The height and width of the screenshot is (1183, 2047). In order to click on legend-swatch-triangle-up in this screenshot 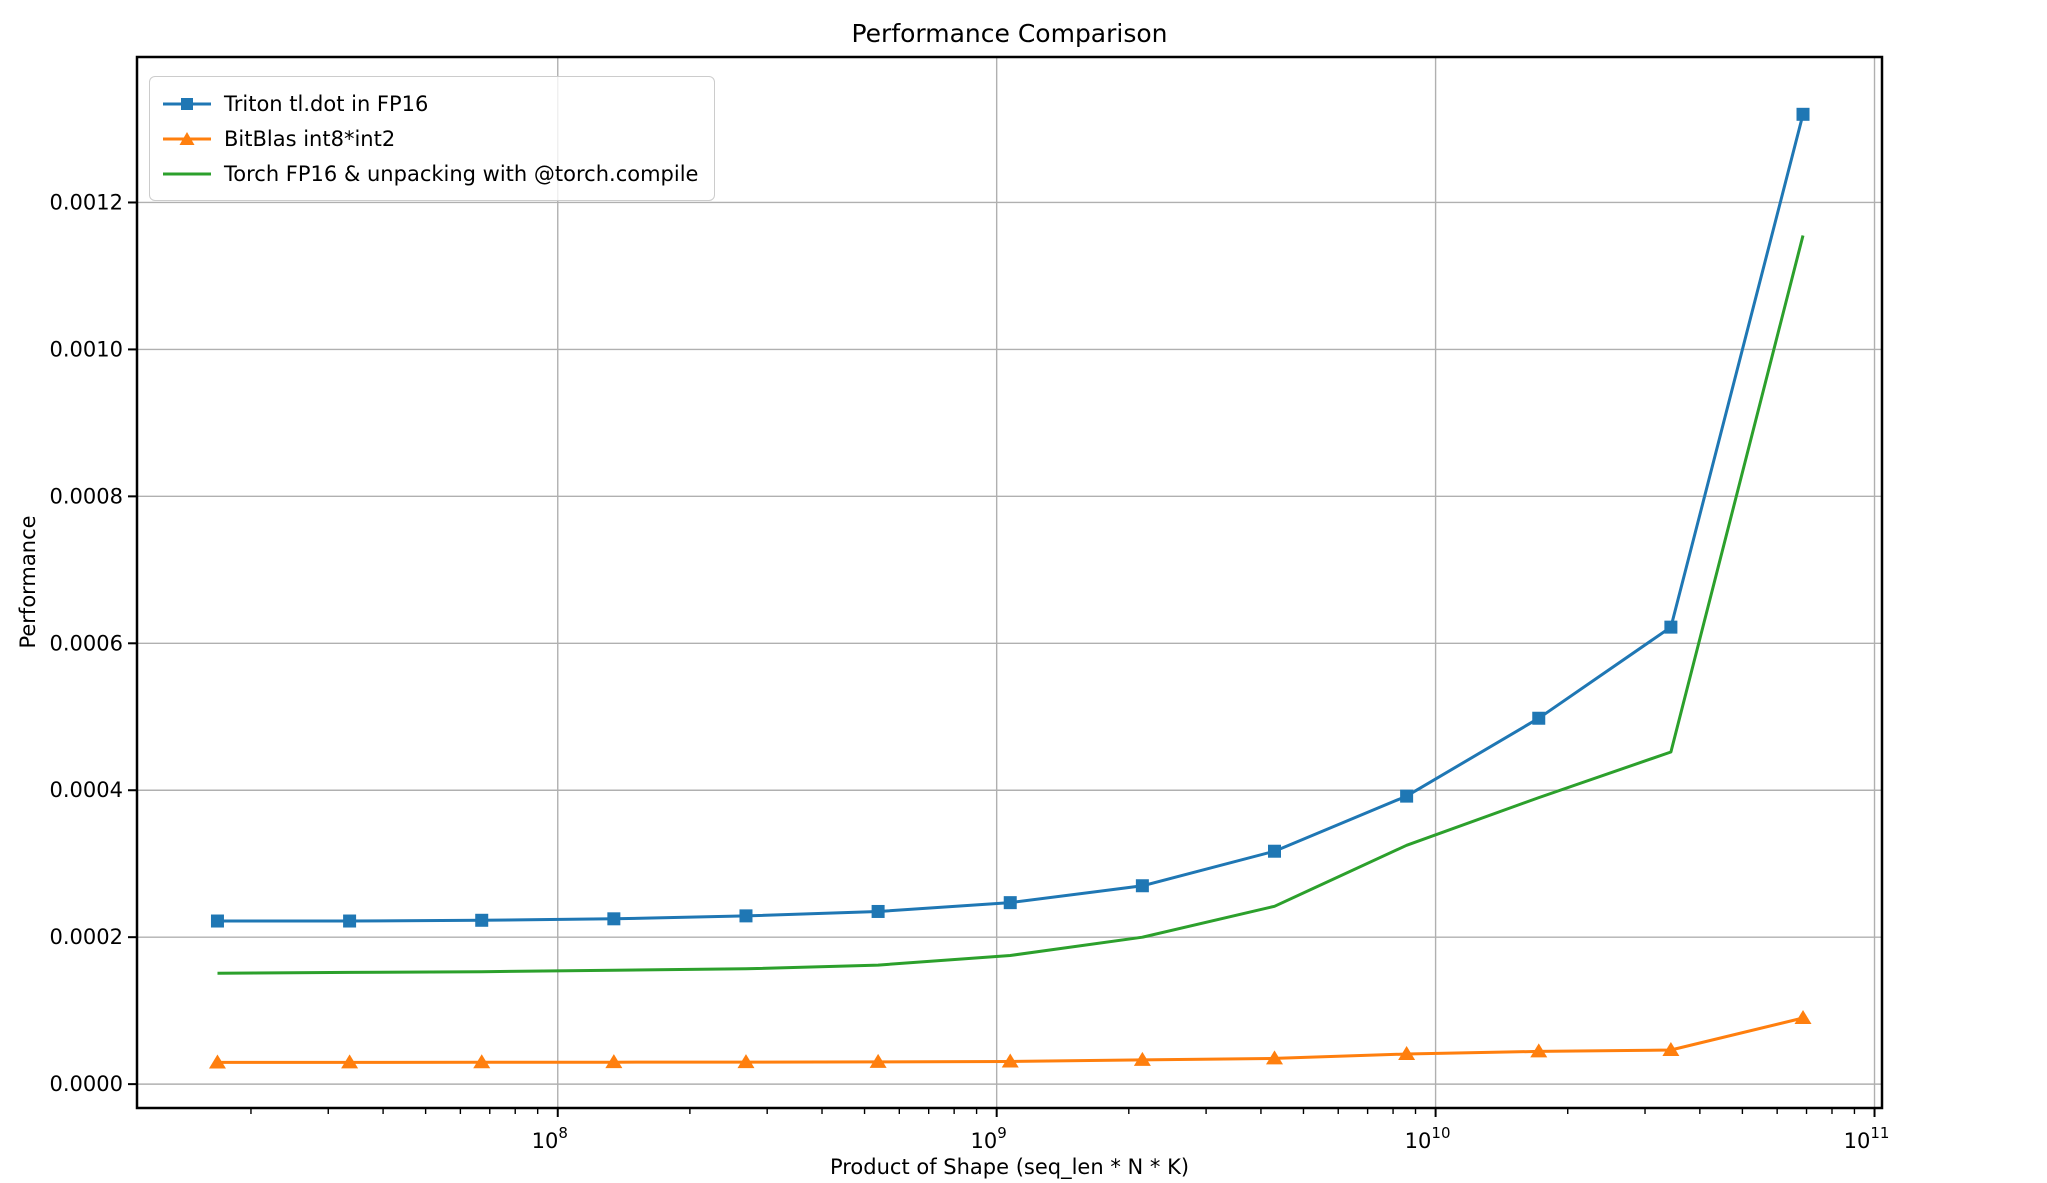, I will do `click(187, 138)`.